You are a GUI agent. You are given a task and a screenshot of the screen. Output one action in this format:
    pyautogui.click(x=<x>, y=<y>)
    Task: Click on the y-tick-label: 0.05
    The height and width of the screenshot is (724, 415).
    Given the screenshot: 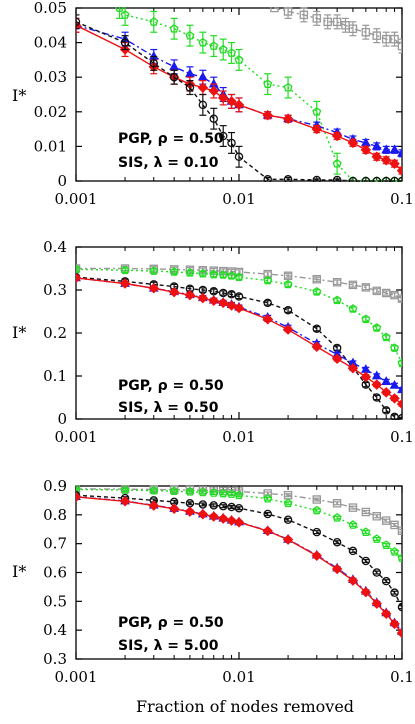 What is the action you would take?
    pyautogui.click(x=50, y=8)
    